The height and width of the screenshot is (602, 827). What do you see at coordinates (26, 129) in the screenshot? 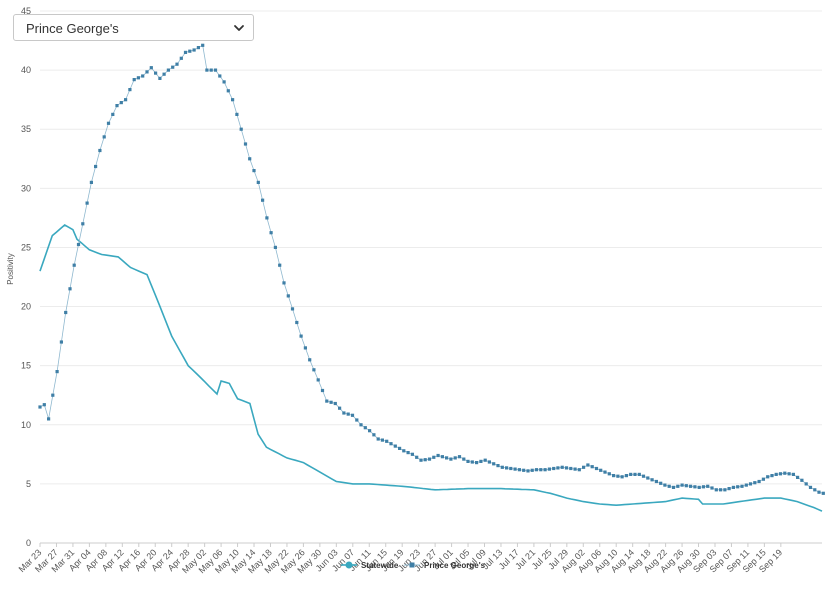
I see `y-tick-label: 35` at bounding box center [26, 129].